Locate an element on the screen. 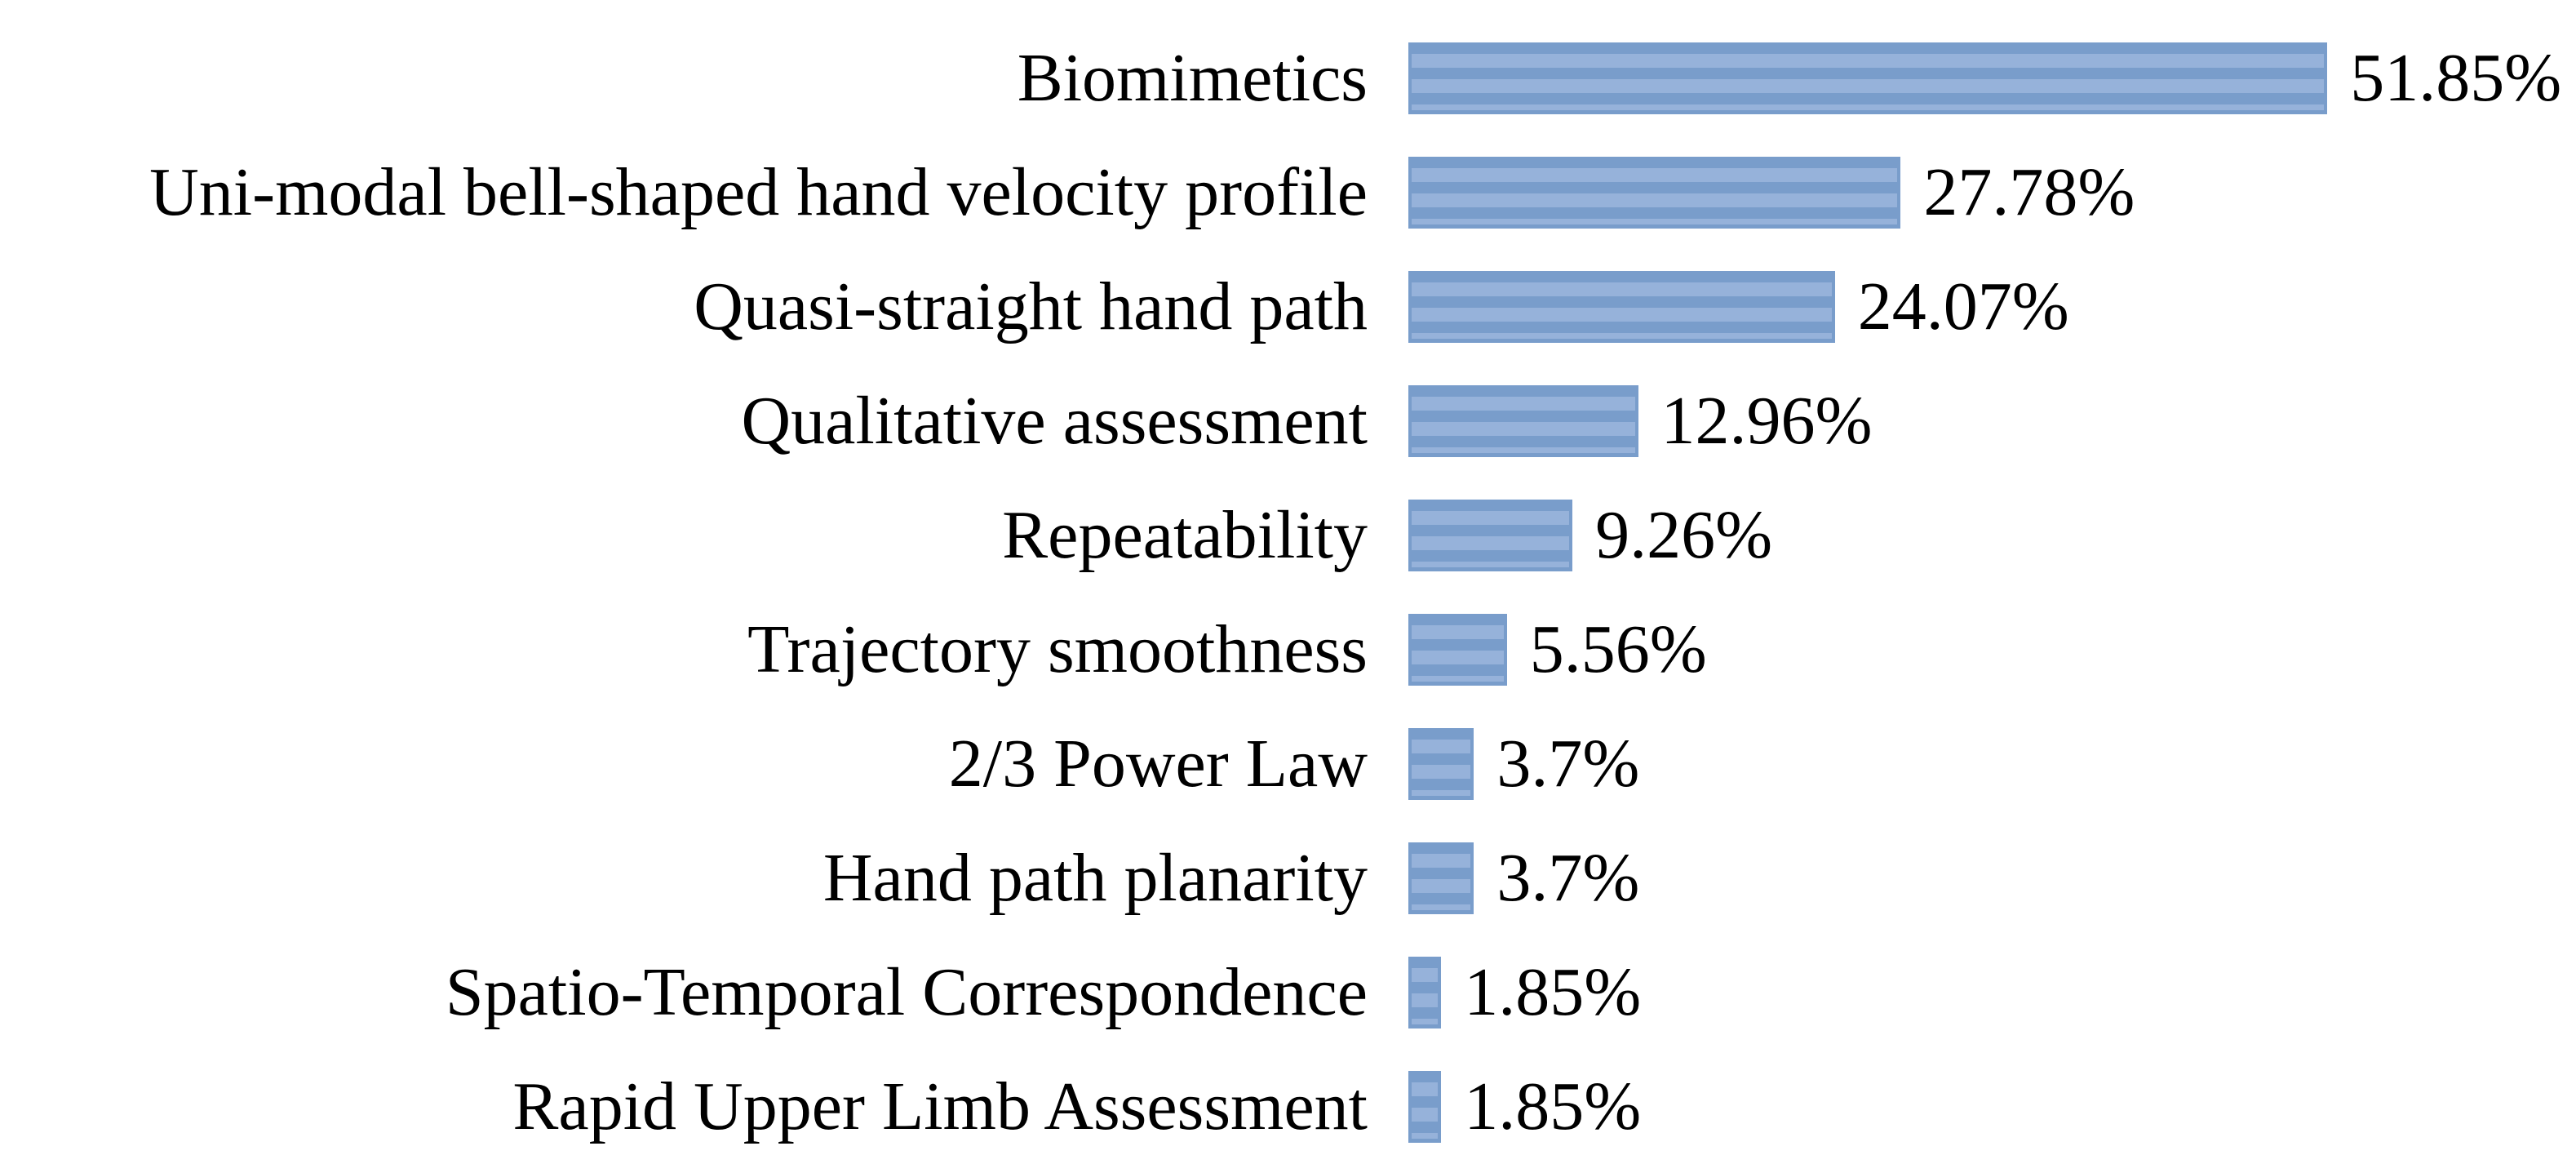  category-label: Qualitative assessment is located at coordinates (1054, 421).